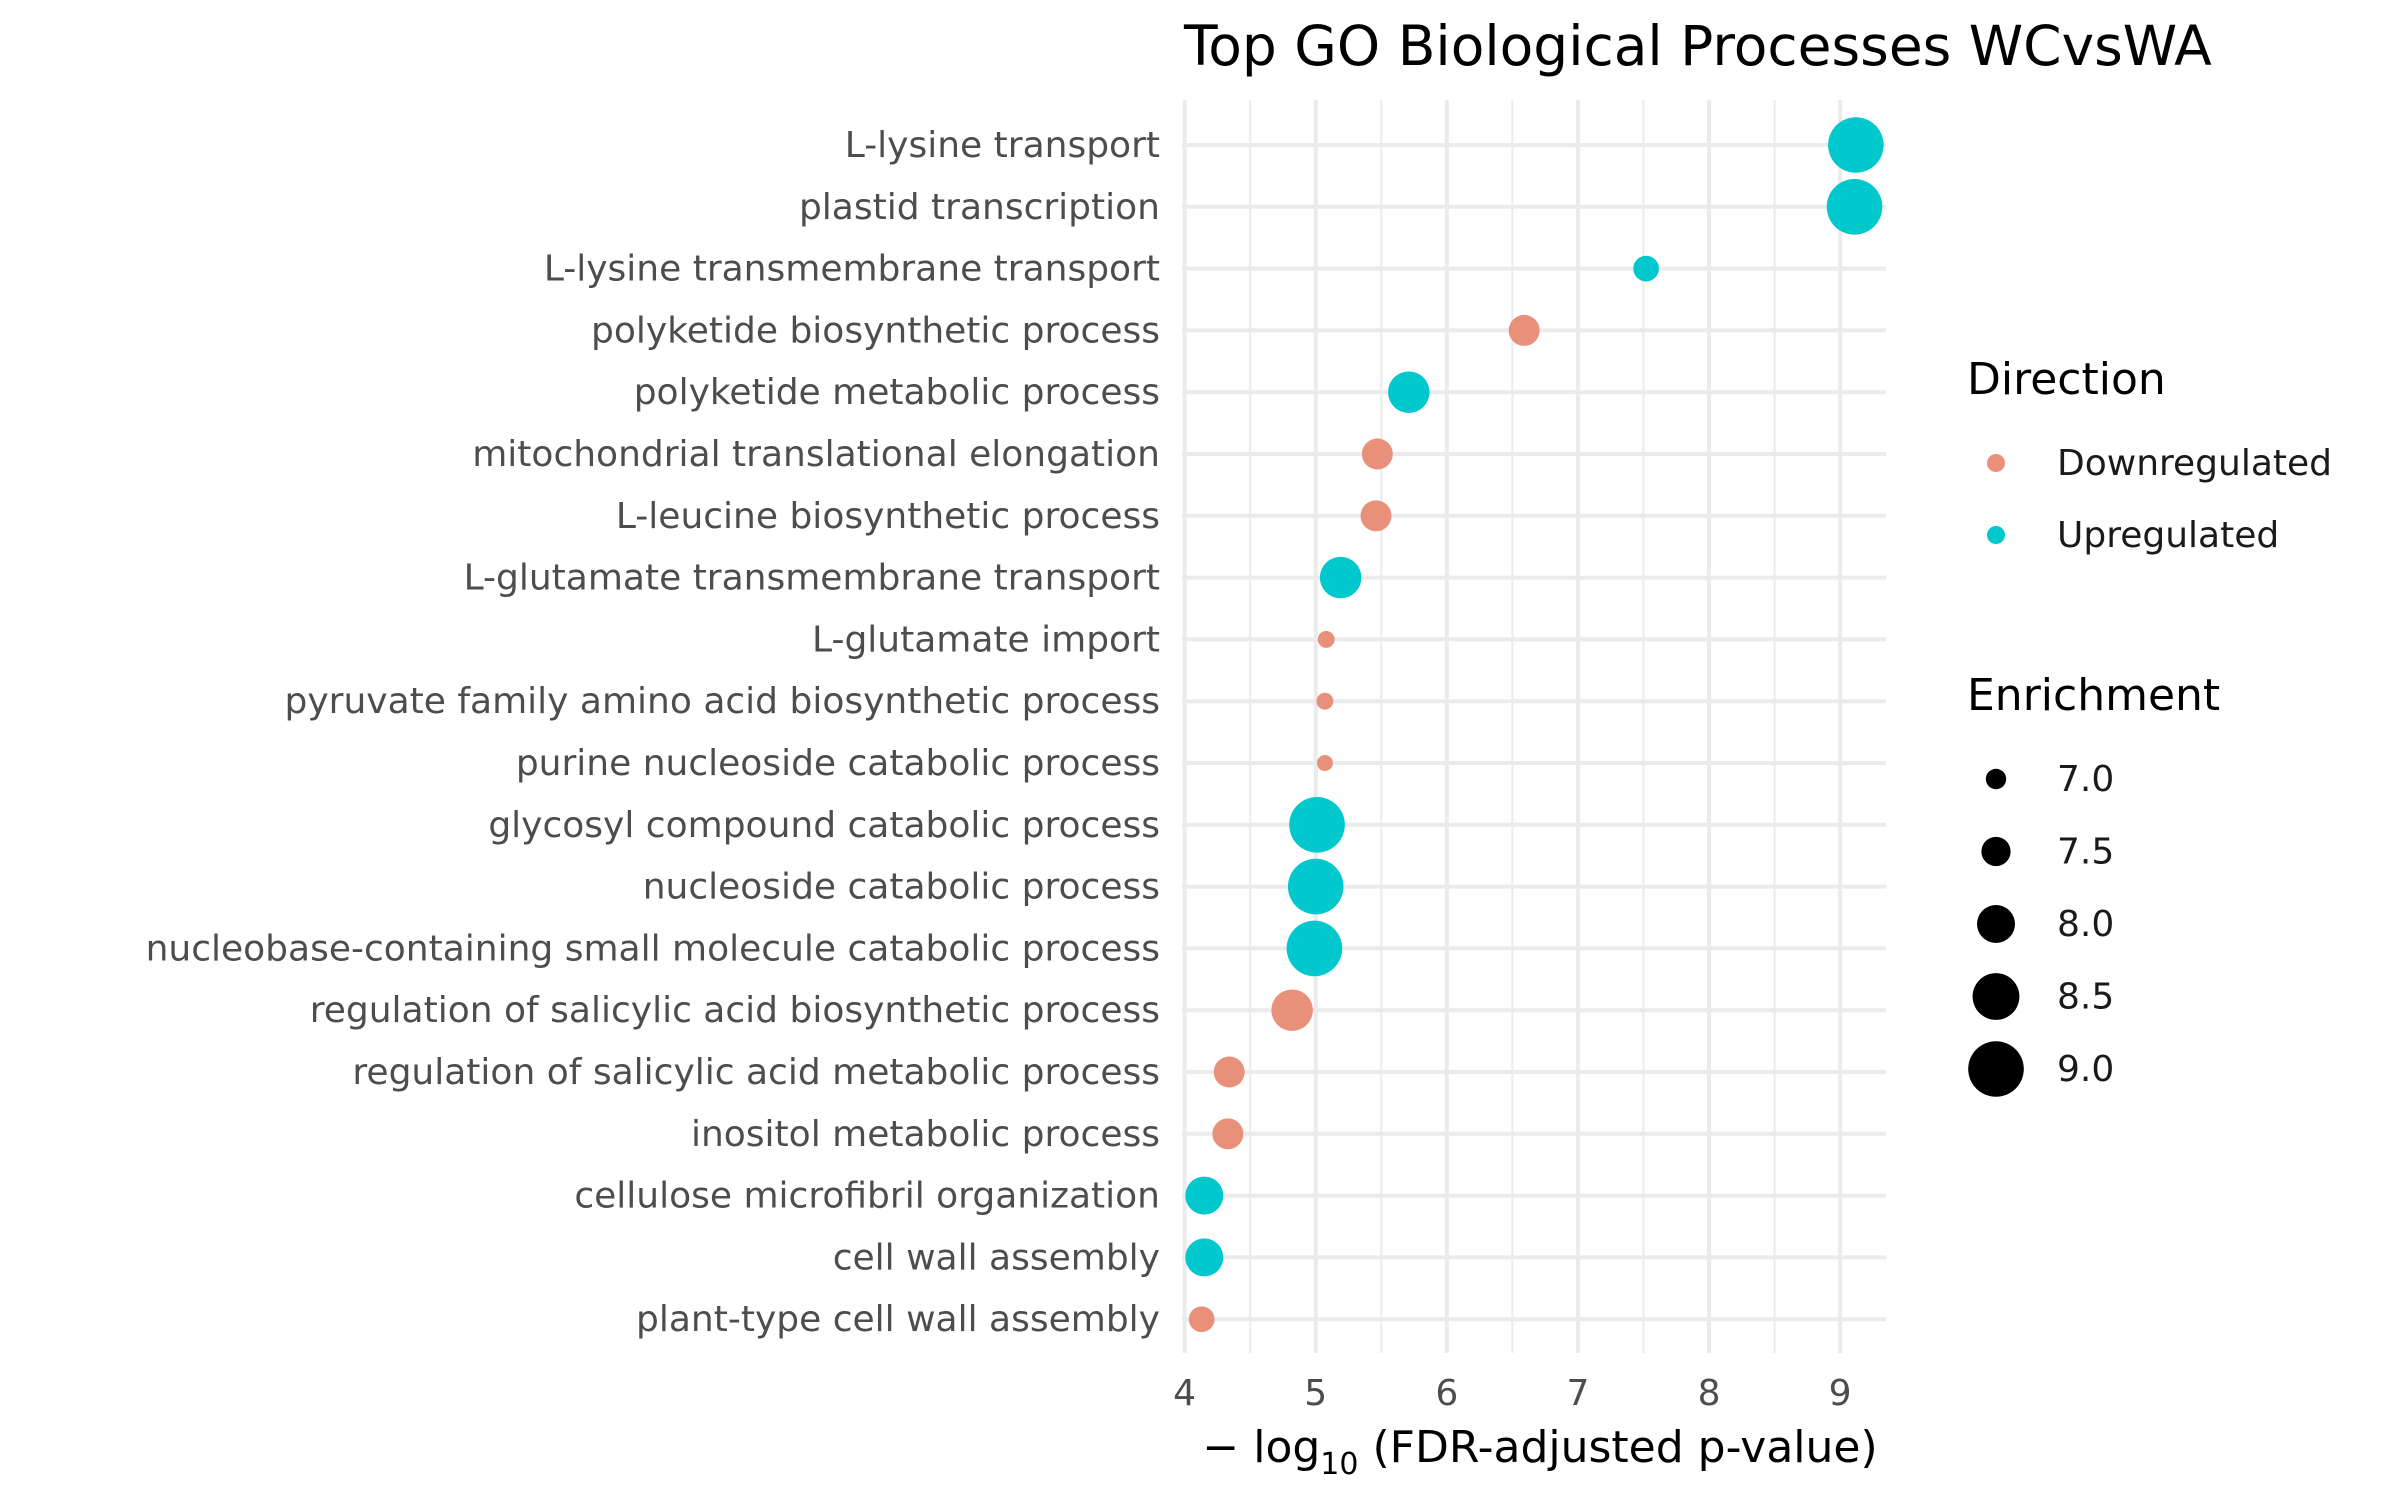  I want to click on chart-title: Top GO Biological Processes WCvsWA, so click(1697, 46).